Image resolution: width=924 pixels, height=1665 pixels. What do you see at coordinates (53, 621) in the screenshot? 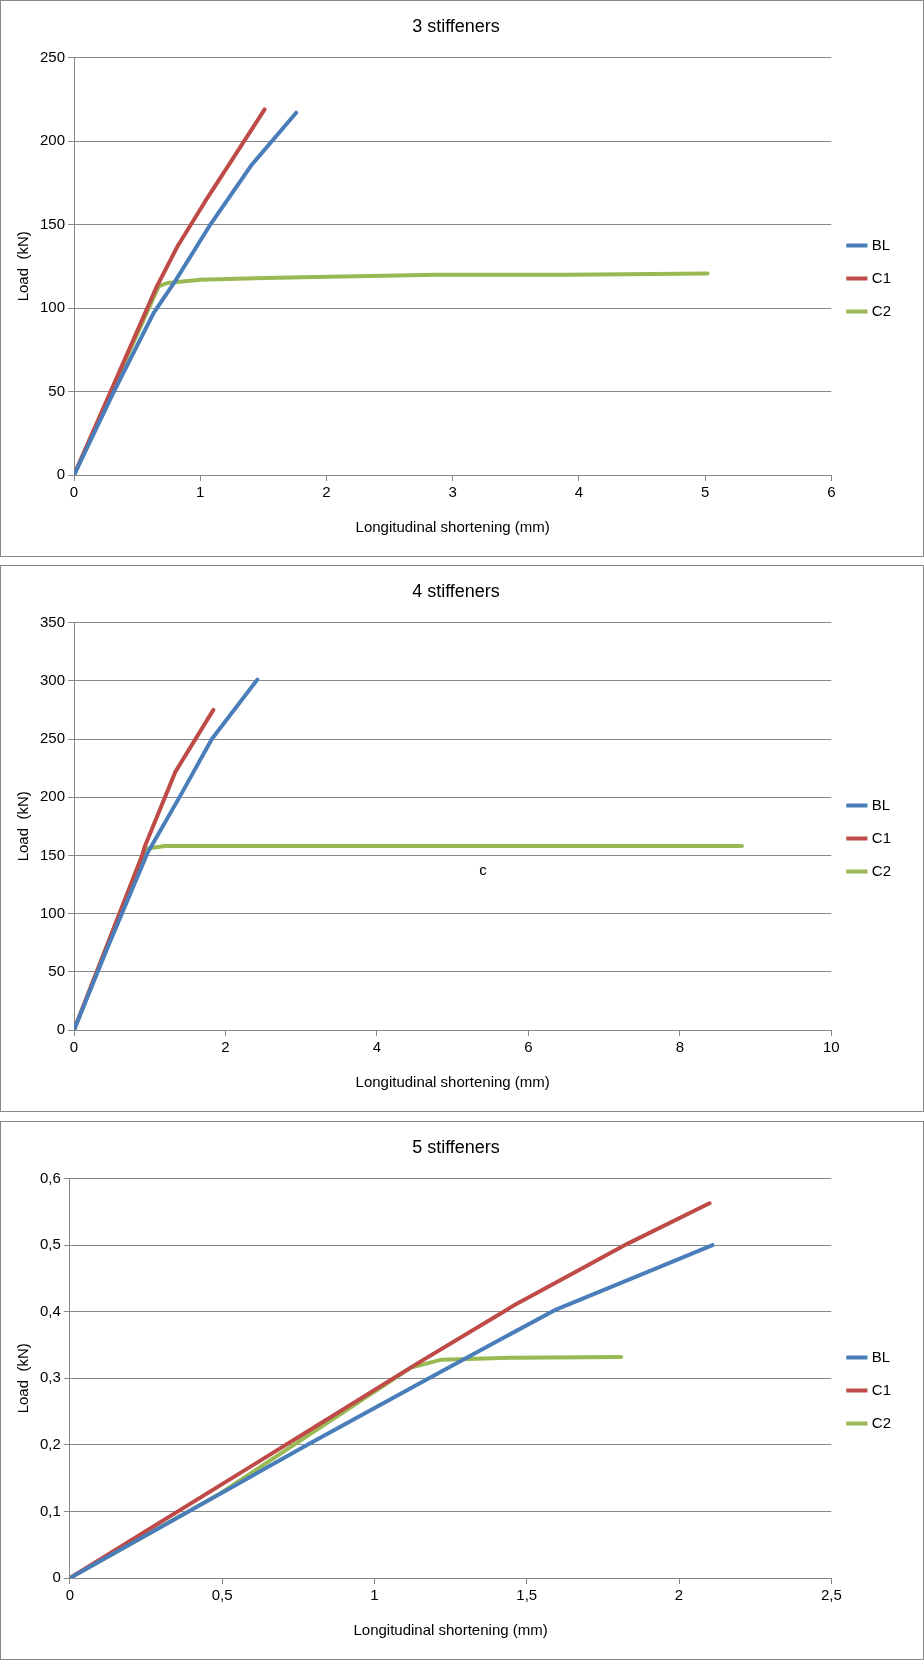
I see `y-tick-label: 350` at bounding box center [53, 621].